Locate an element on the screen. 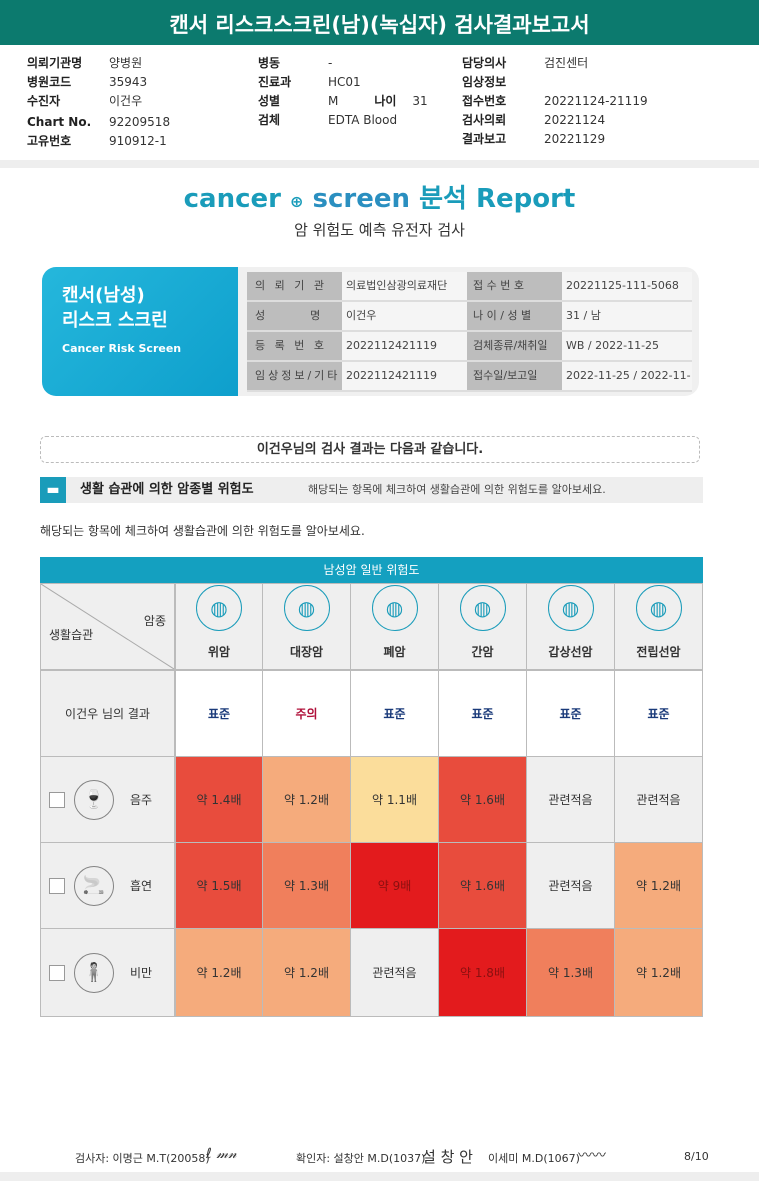 The width and height of the screenshot is (759, 1181). risk-cell: 약 1.5배 is located at coordinates (219, 885).